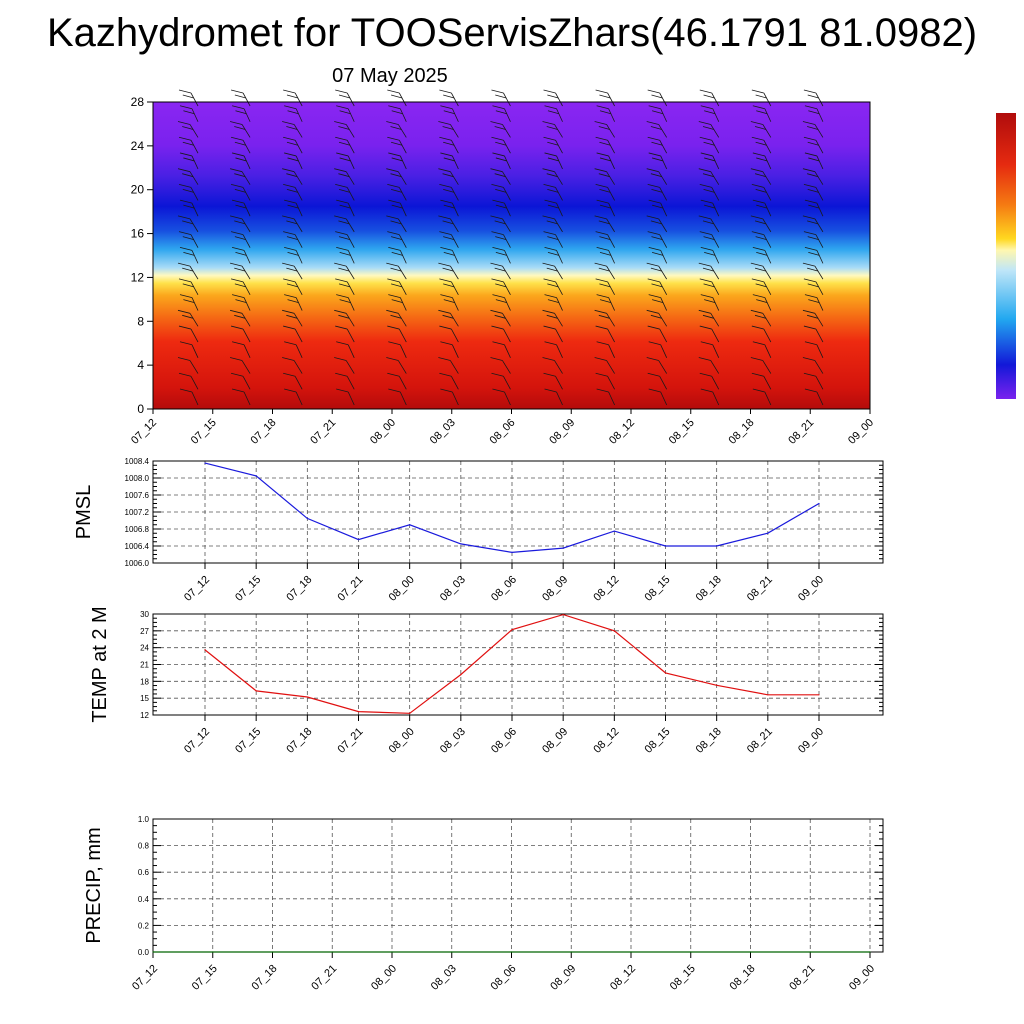 The width and height of the screenshot is (1024, 1024). I want to click on x-tick-label: 08_06, so click(503, 432).